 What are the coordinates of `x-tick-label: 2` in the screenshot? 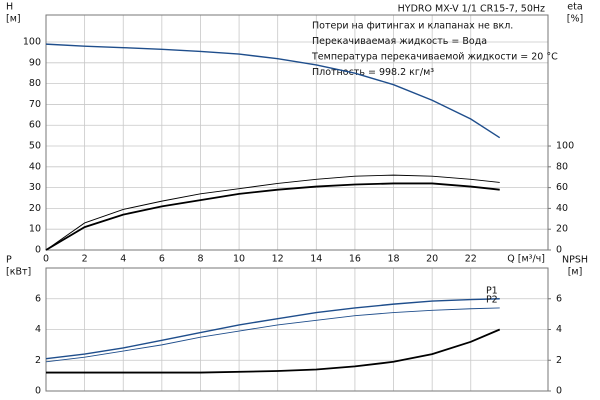 It's located at (85, 259).